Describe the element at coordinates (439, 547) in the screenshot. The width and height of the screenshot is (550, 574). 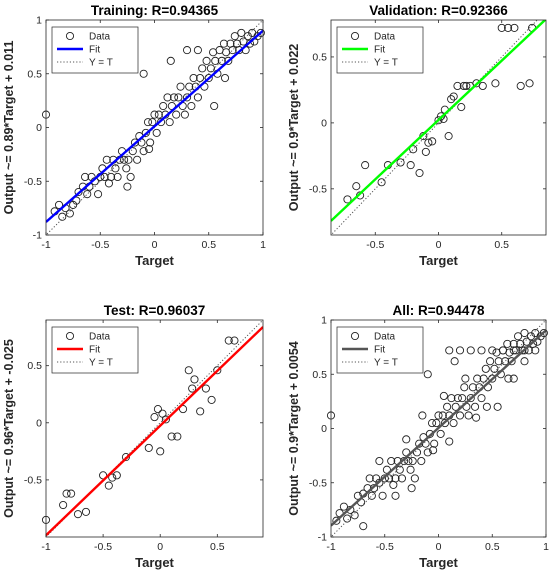
I see `x-tick-label: 0` at that location.